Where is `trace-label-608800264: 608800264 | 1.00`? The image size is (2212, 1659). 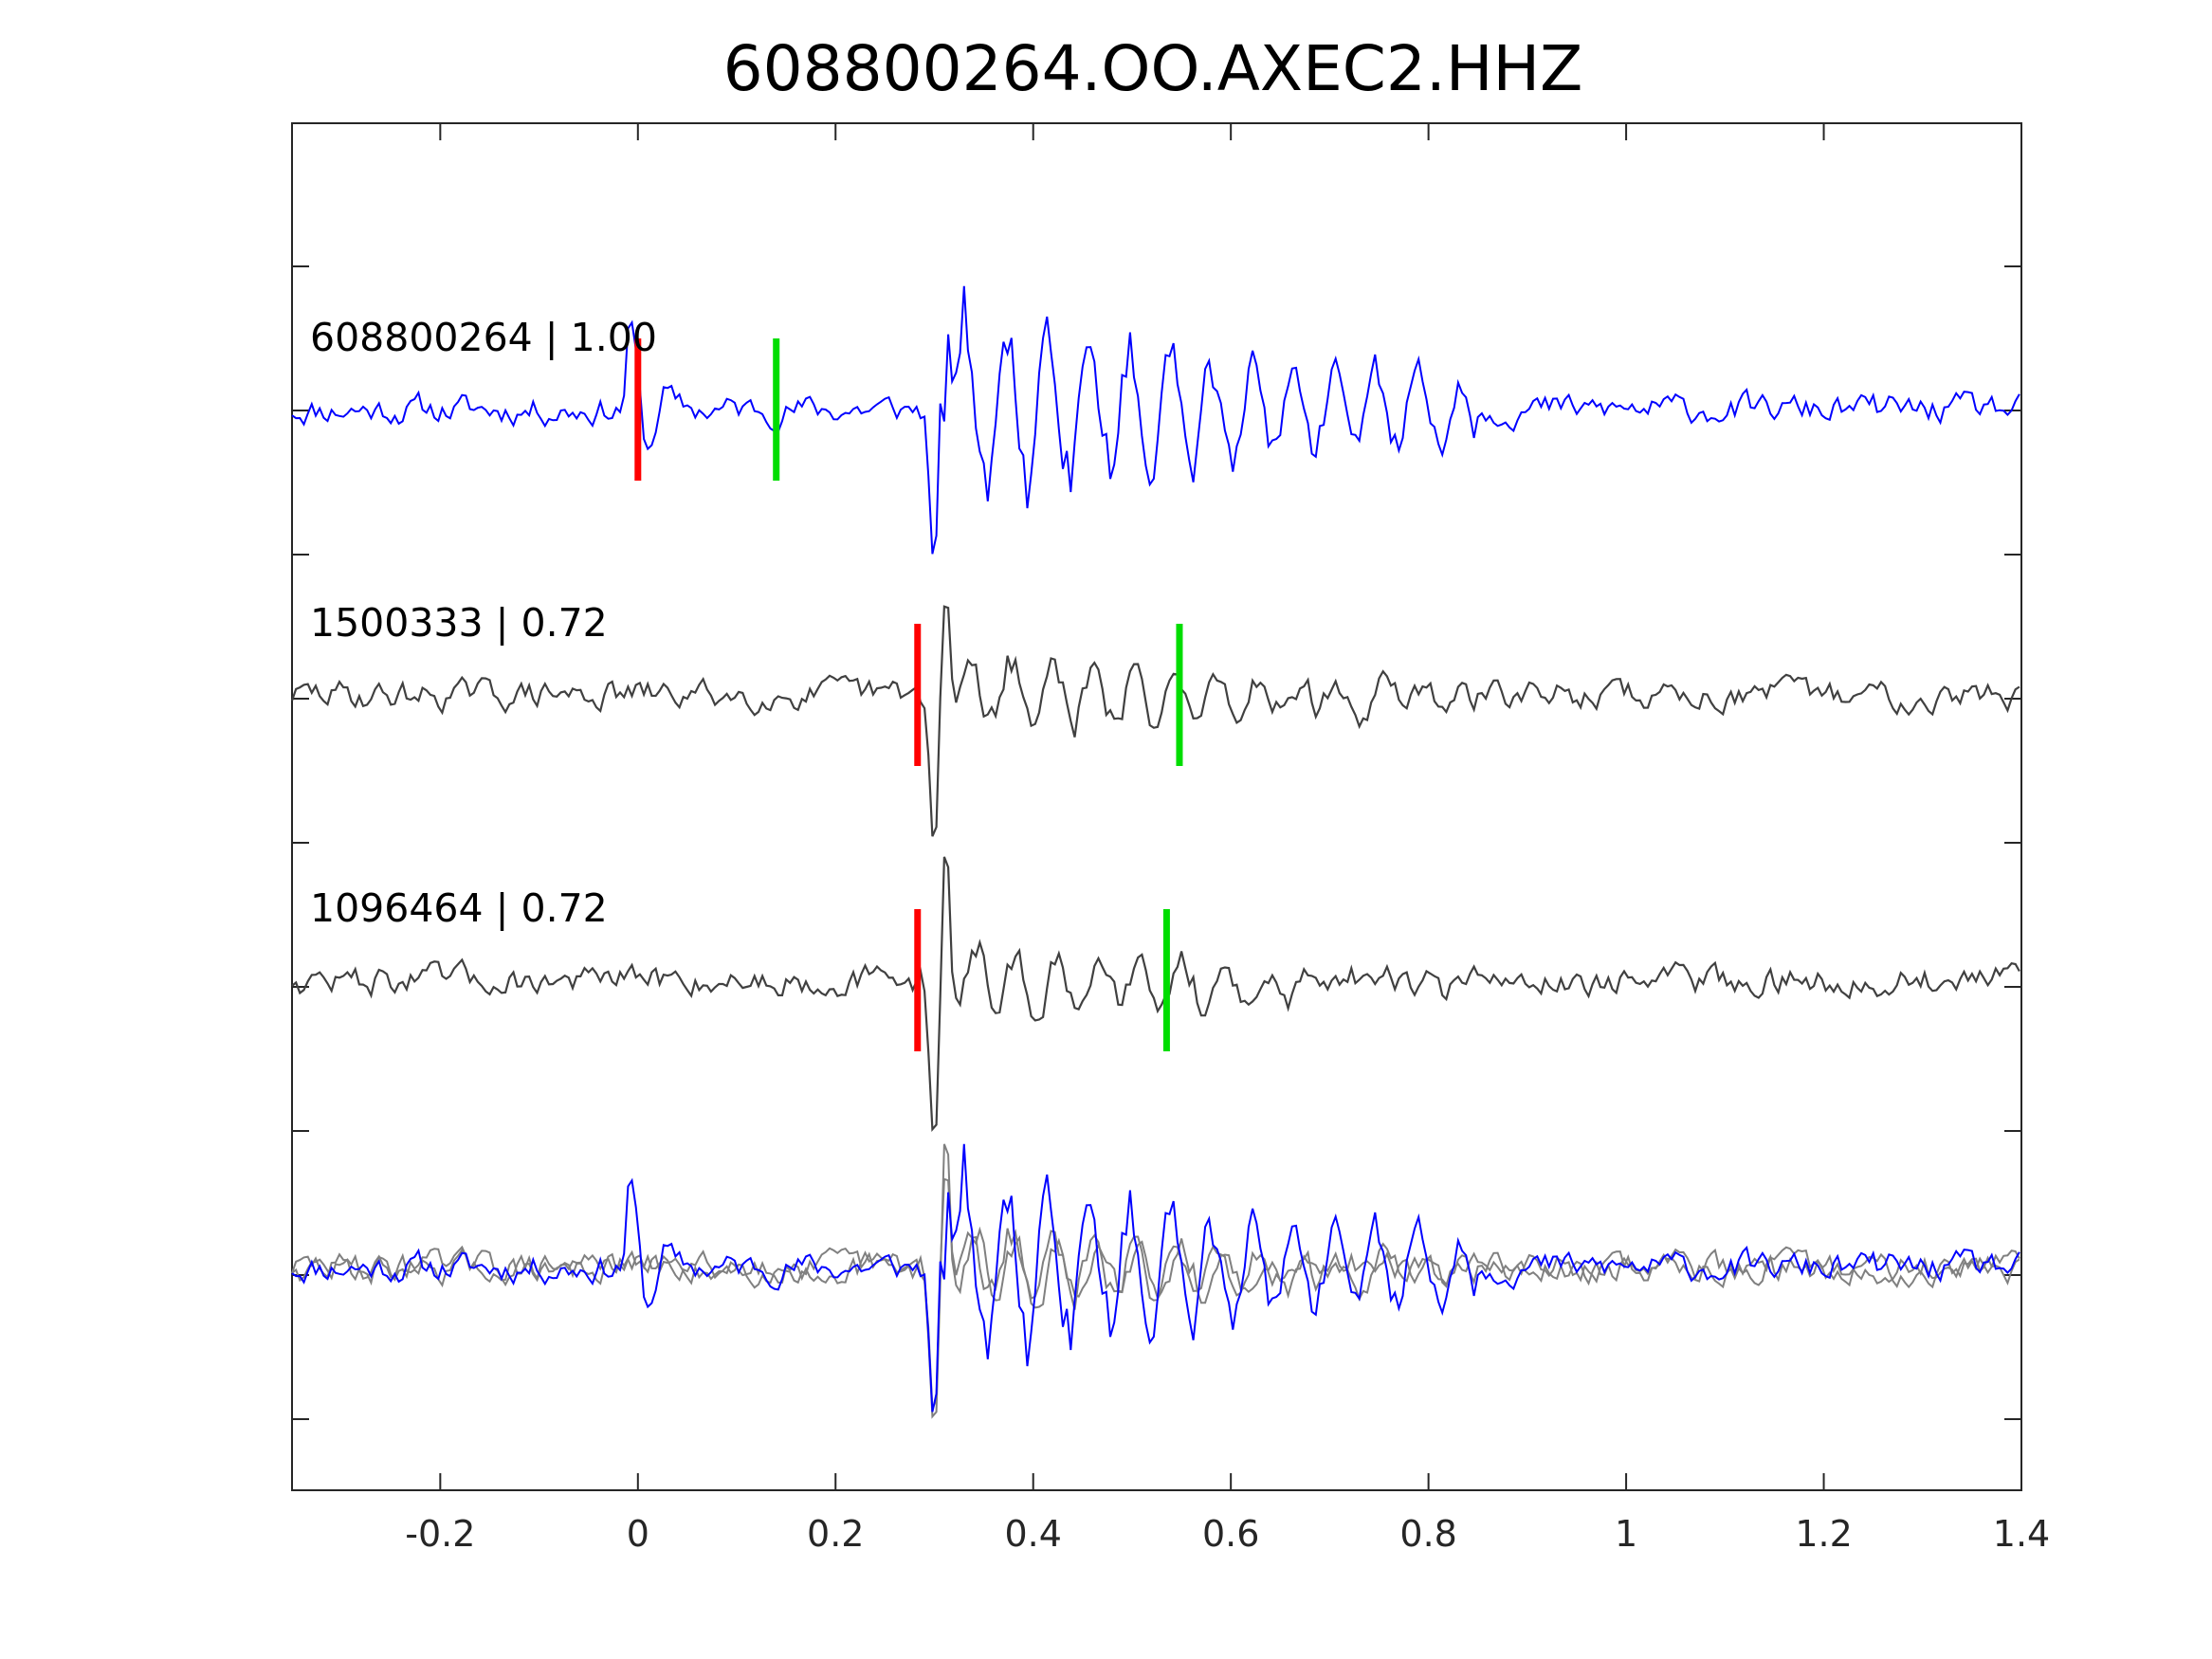
trace-label-608800264: 608800264 | 1.00 is located at coordinates (483, 337).